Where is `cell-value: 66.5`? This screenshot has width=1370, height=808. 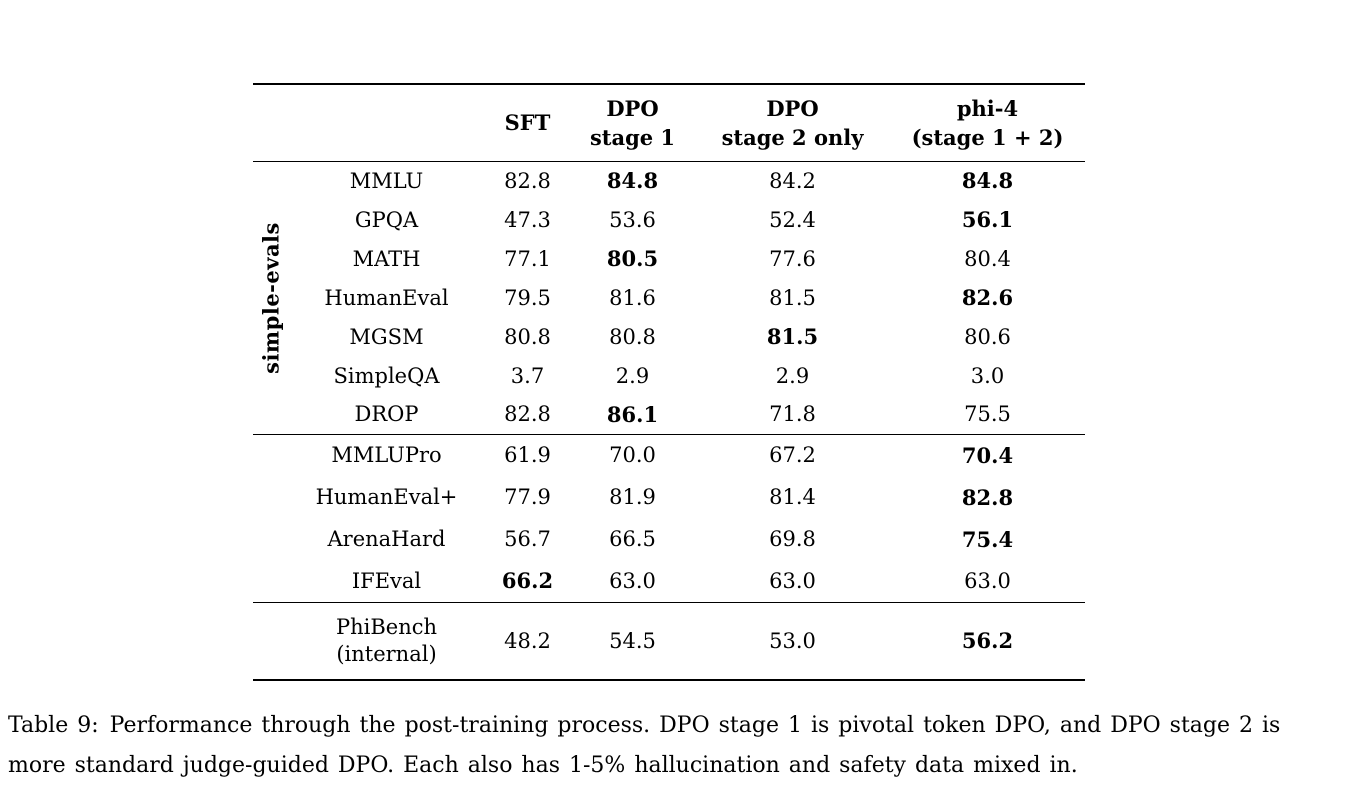 cell-value: 66.5 is located at coordinates (632, 539).